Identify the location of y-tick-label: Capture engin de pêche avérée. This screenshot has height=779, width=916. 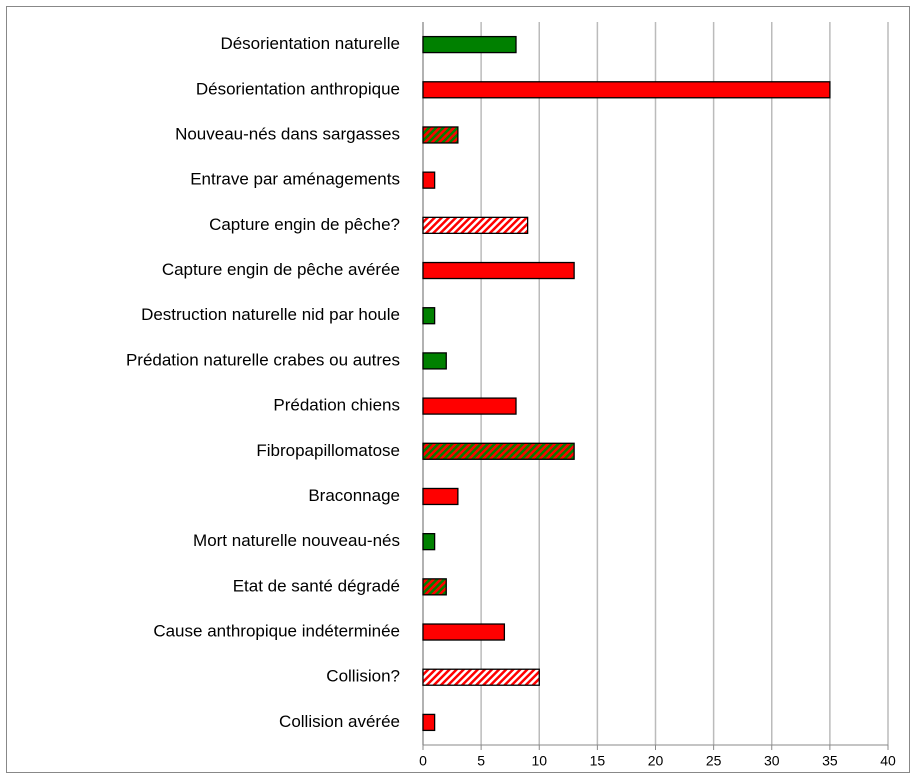
(281, 269).